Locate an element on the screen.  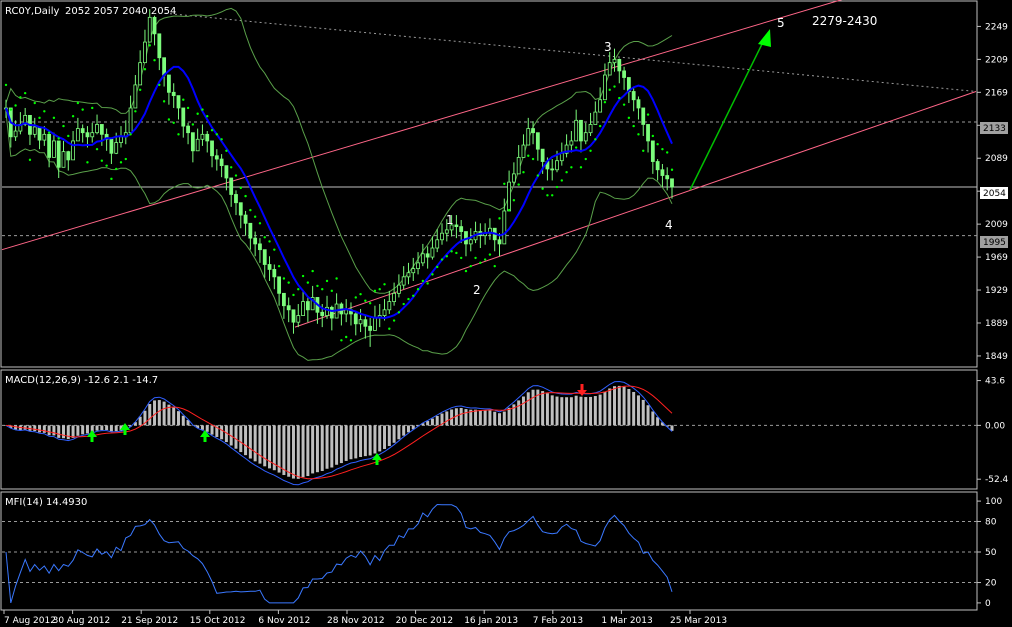
date-tick-label: 1 Mar 2013 is located at coordinates (626, 621).